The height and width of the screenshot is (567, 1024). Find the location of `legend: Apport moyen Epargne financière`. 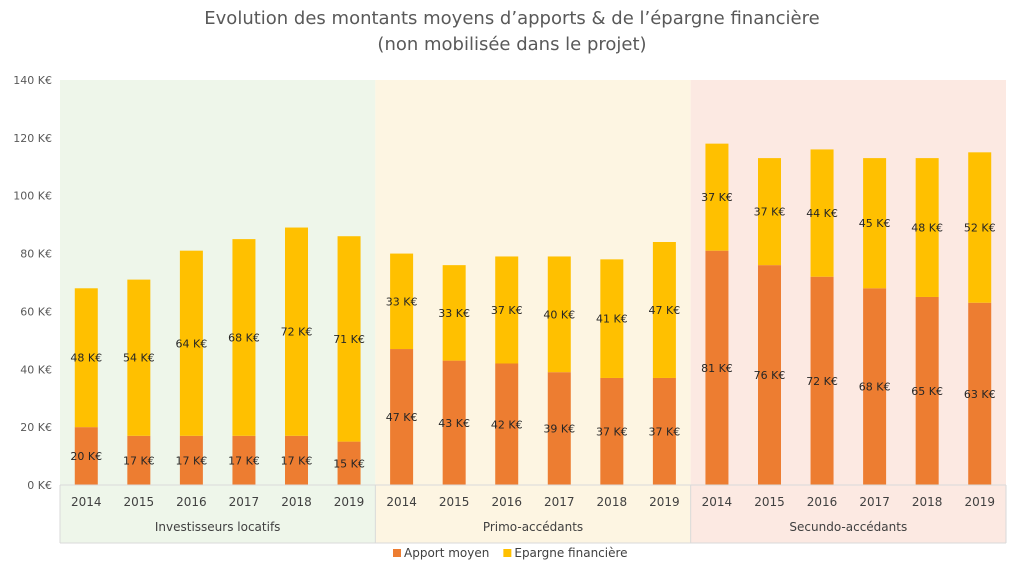

legend: Apport moyen Epargne financière is located at coordinates (510, 553).